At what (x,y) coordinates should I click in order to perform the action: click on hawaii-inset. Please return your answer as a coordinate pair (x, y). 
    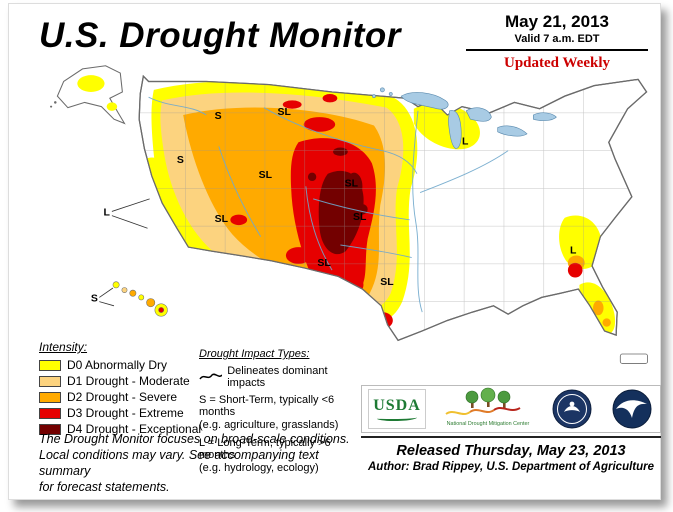
    Looking at the image, I should click on (140, 299).